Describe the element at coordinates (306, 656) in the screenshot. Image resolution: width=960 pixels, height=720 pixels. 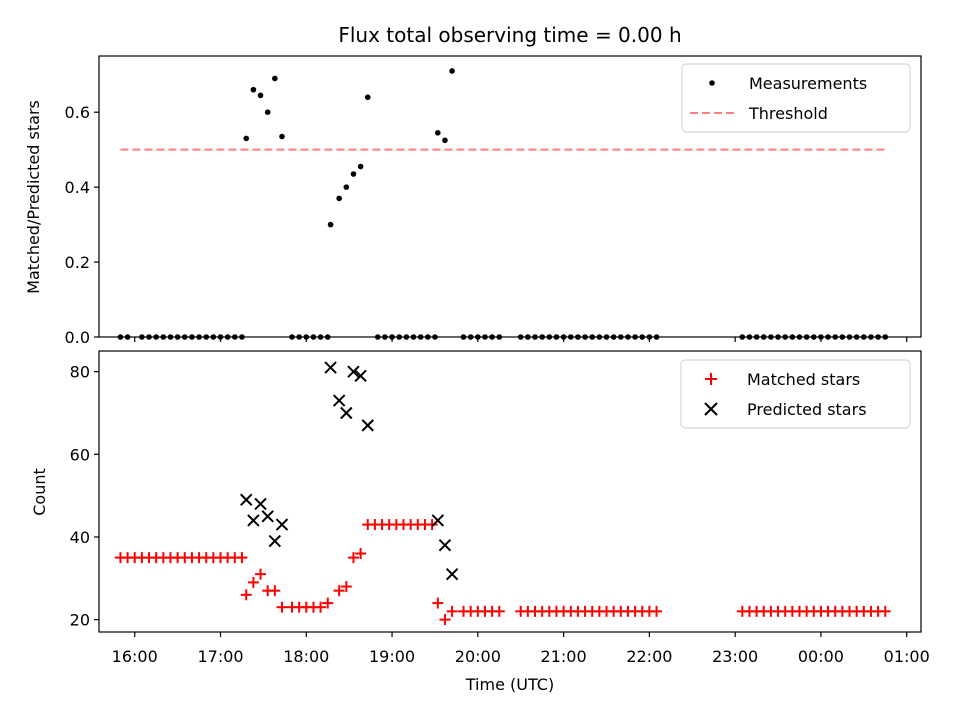
I see `x-tick-label: 18:00` at that location.